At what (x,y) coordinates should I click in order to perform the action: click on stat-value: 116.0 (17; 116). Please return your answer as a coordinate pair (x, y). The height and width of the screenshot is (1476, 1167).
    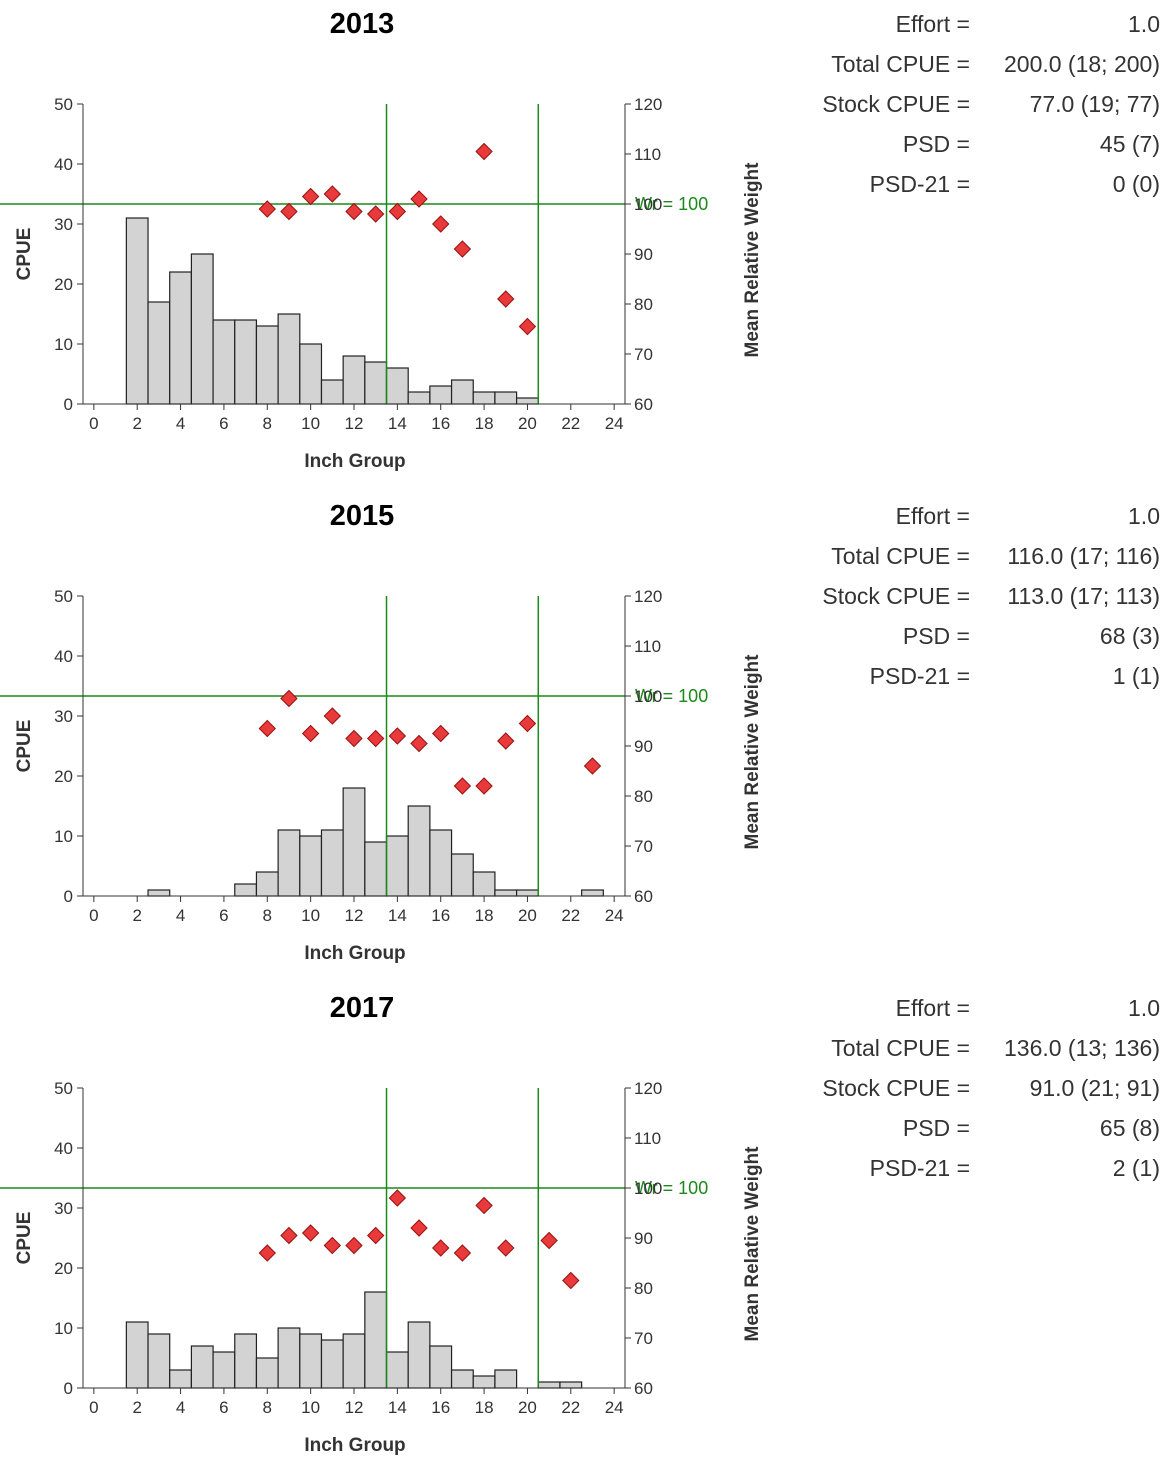
    Looking at the image, I should click on (1083, 556).